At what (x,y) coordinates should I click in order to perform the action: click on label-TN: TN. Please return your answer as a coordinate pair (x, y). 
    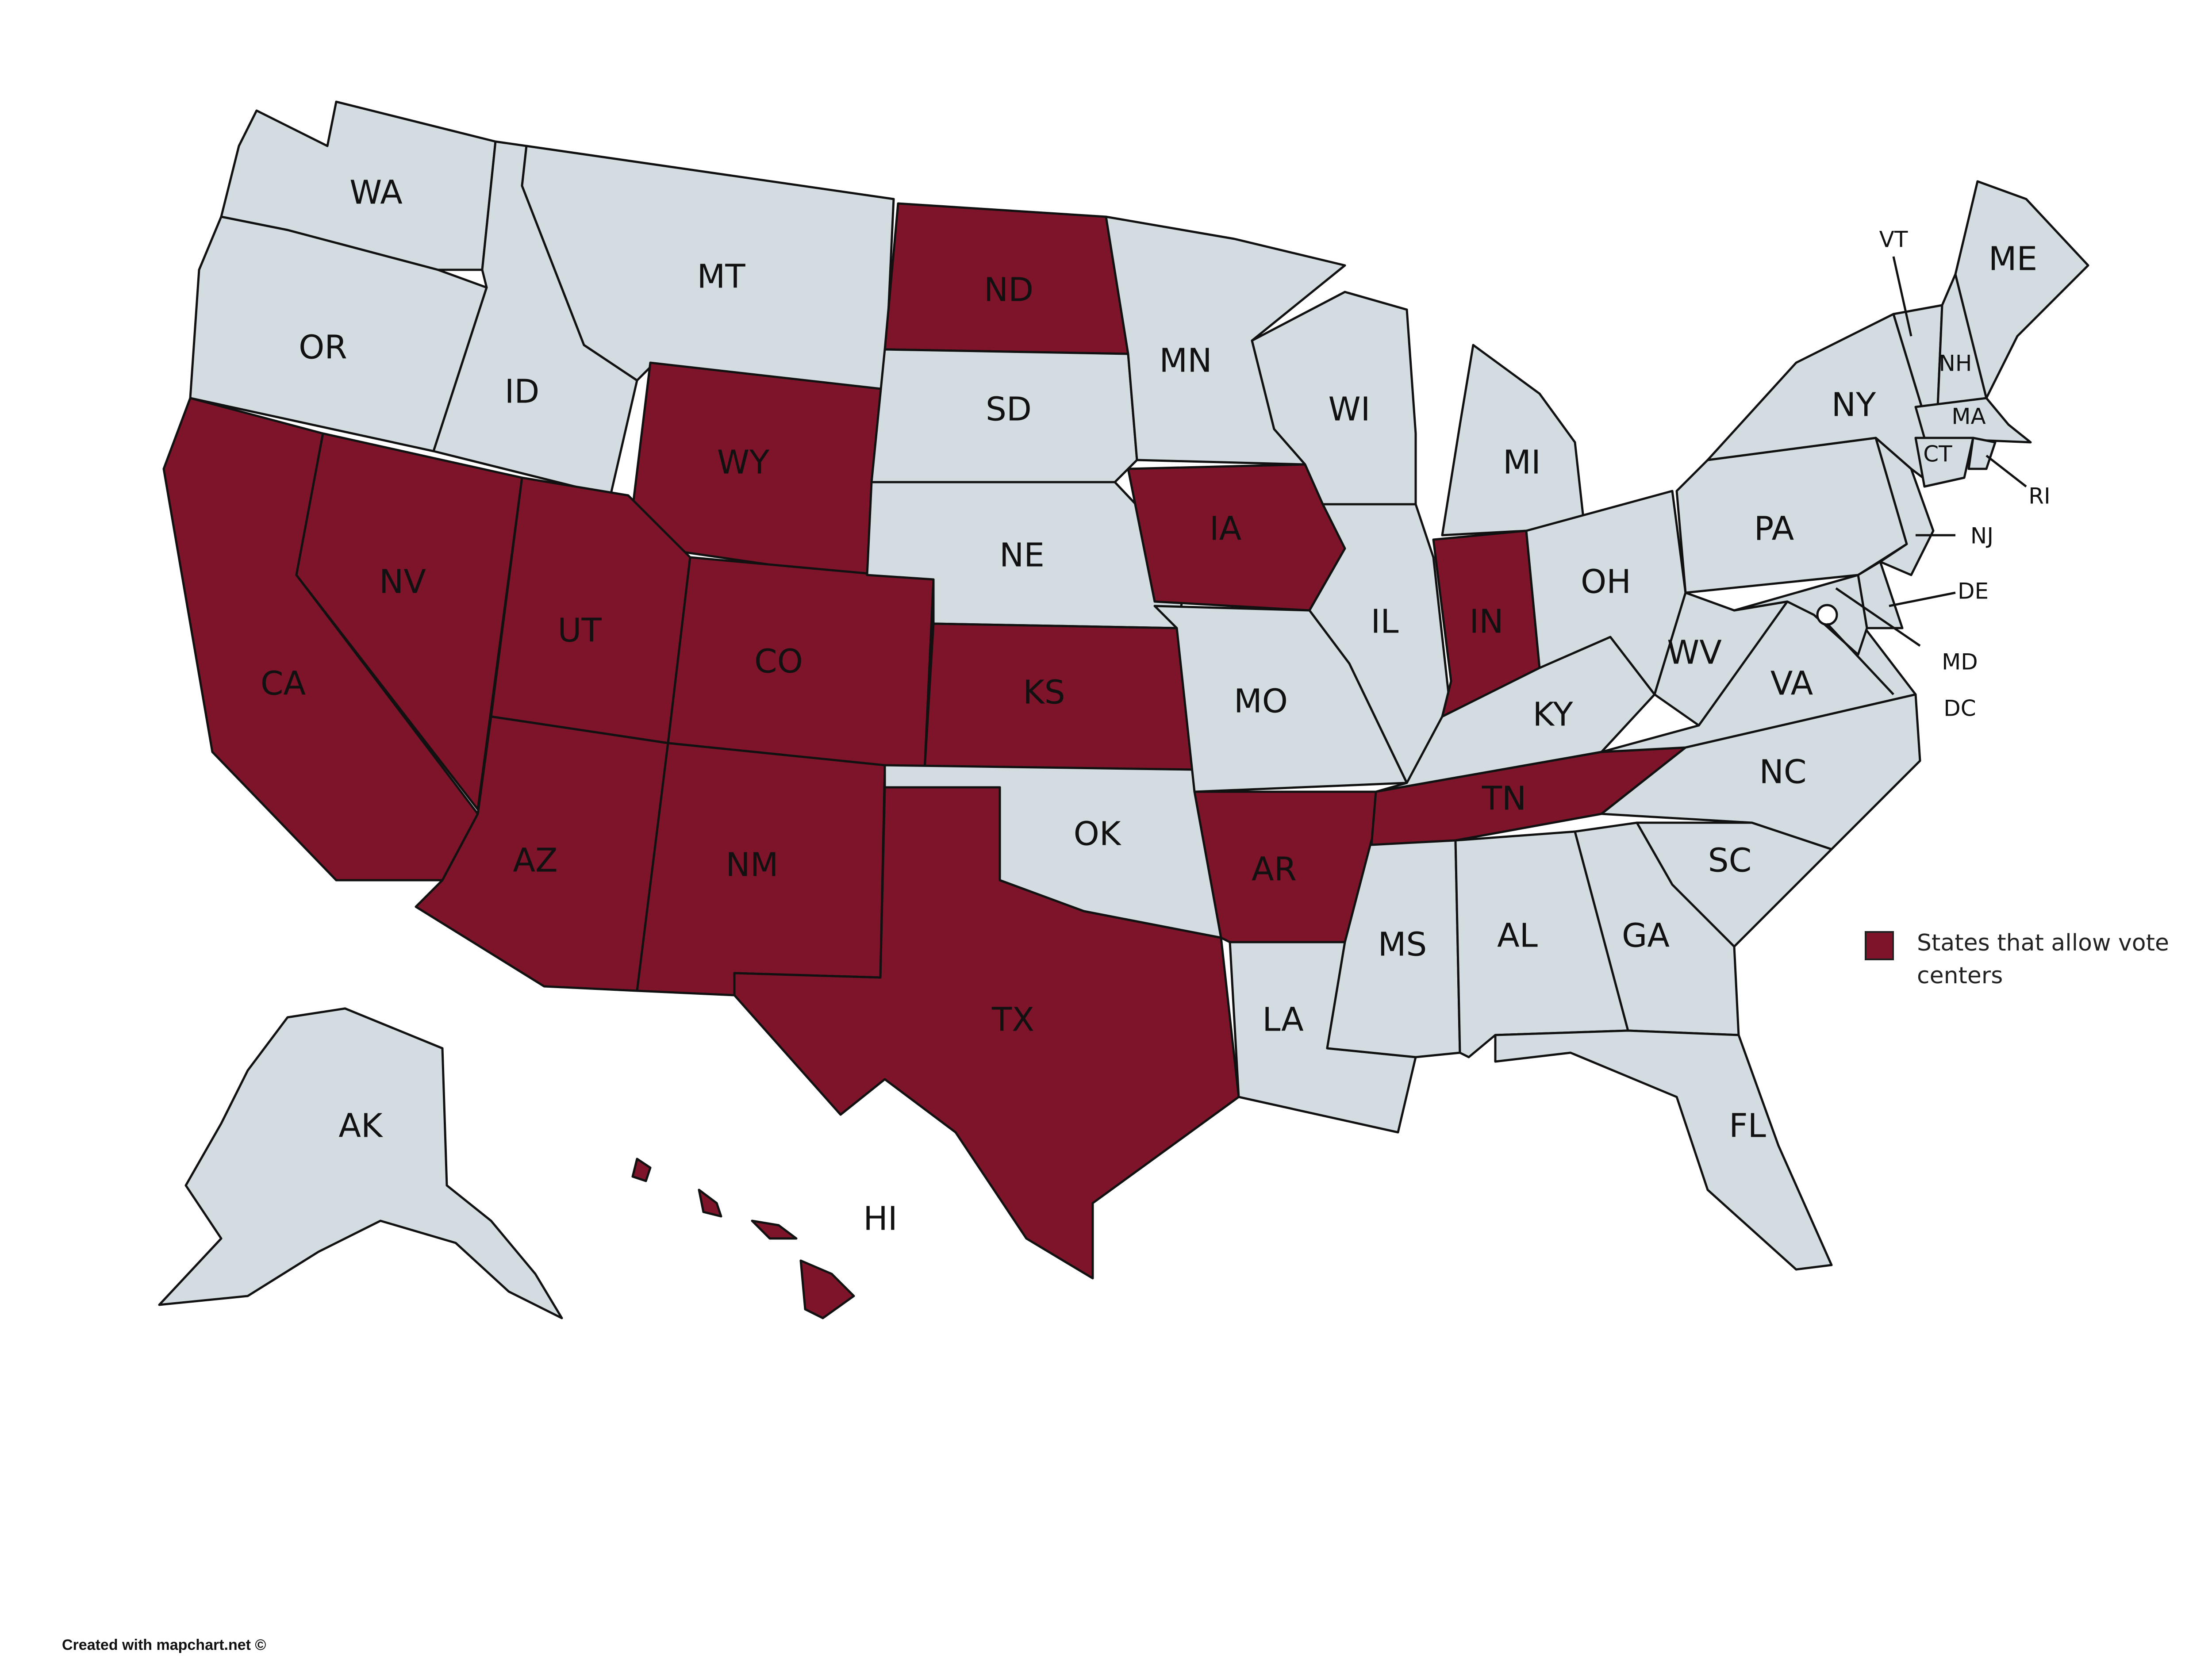
    Looking at the image, I should click on (1505, 799).